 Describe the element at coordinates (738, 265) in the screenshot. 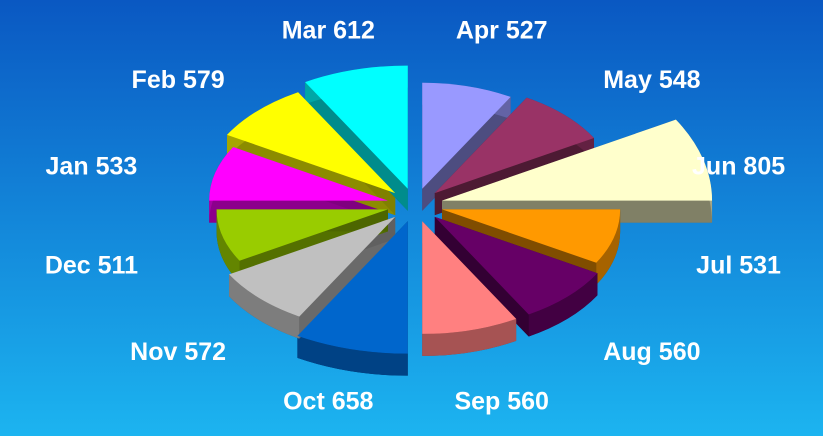

I see `data-label: Jul 531` at that location.